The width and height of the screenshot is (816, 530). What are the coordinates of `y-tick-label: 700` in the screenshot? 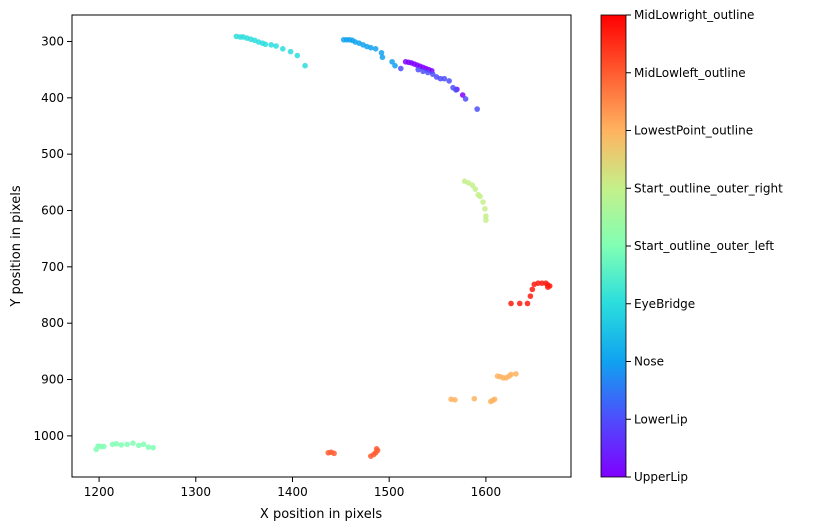 It's located at (52, 267).